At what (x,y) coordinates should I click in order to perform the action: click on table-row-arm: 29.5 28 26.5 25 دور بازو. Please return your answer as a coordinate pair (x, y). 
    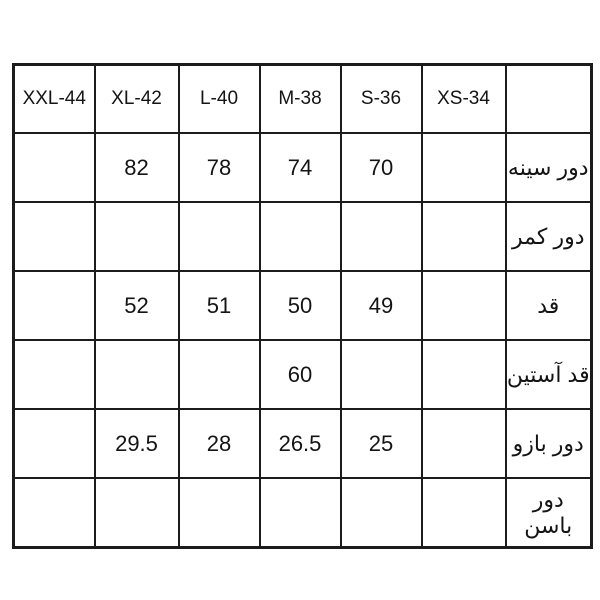
    Looking at the image, I should click on (302, 443).